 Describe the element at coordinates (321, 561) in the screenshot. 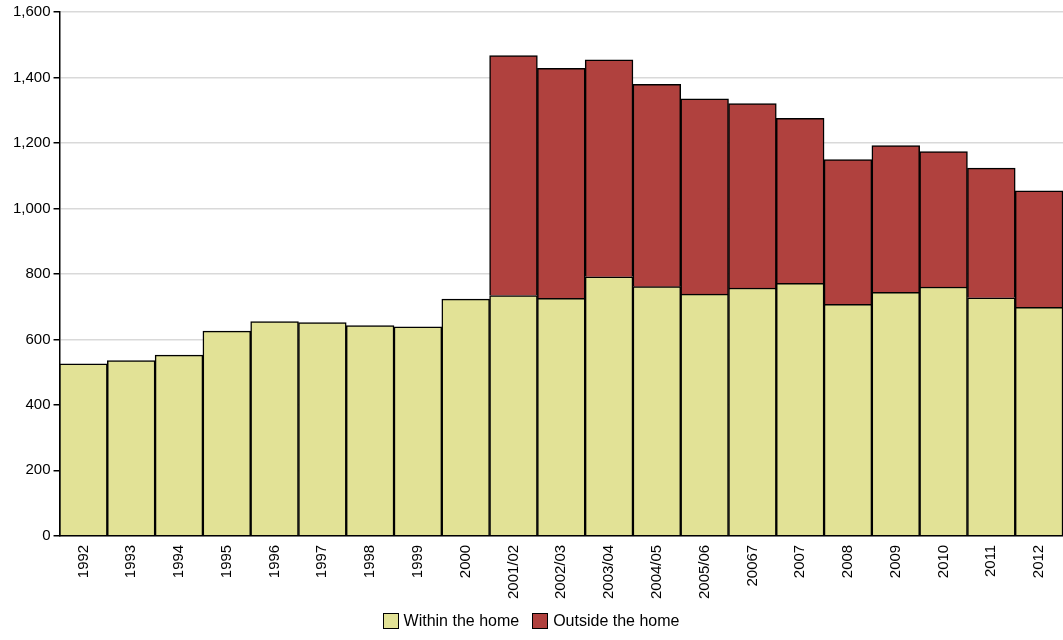

I see `x-tick-label: 1997` at that location.